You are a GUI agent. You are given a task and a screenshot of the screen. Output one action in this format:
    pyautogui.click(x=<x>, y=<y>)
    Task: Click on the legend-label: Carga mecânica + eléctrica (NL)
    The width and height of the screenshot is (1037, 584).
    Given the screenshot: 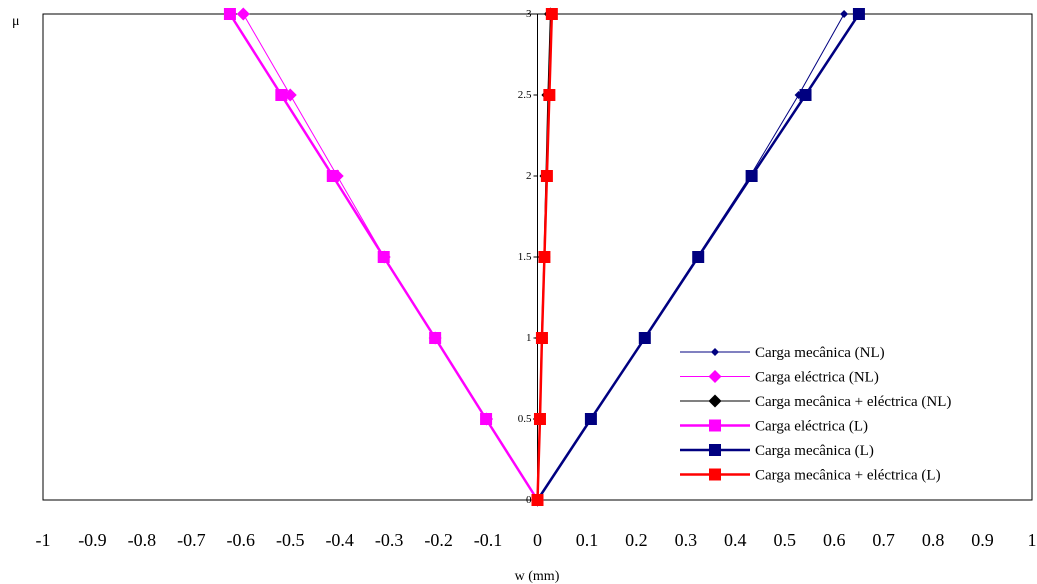 What is the action you would take?
    pyautogui.click(x=853, y=402)
    